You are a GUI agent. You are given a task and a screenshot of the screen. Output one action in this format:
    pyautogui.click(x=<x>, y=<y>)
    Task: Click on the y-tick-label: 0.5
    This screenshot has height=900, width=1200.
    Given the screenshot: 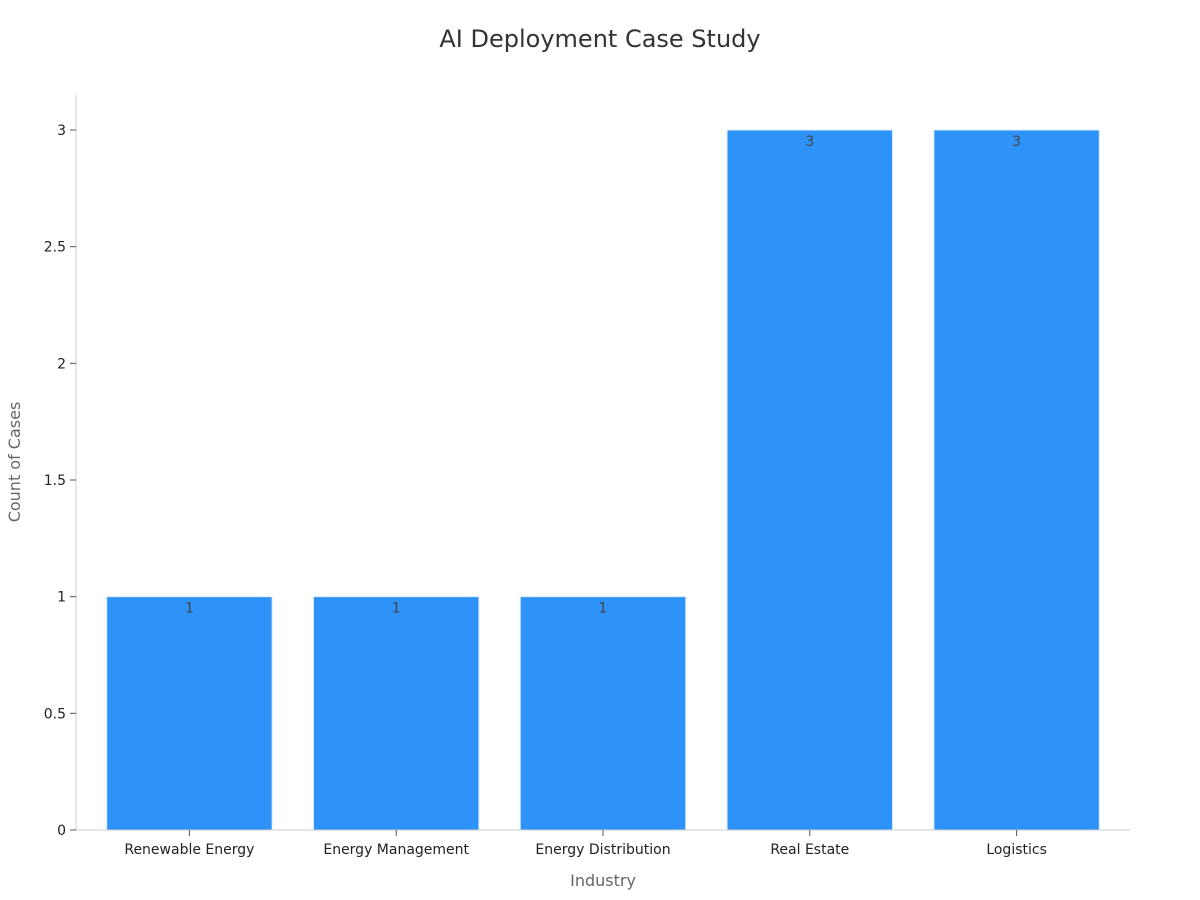 What is the action you would take?
    pyautogui.click(x=55, y=714)
    